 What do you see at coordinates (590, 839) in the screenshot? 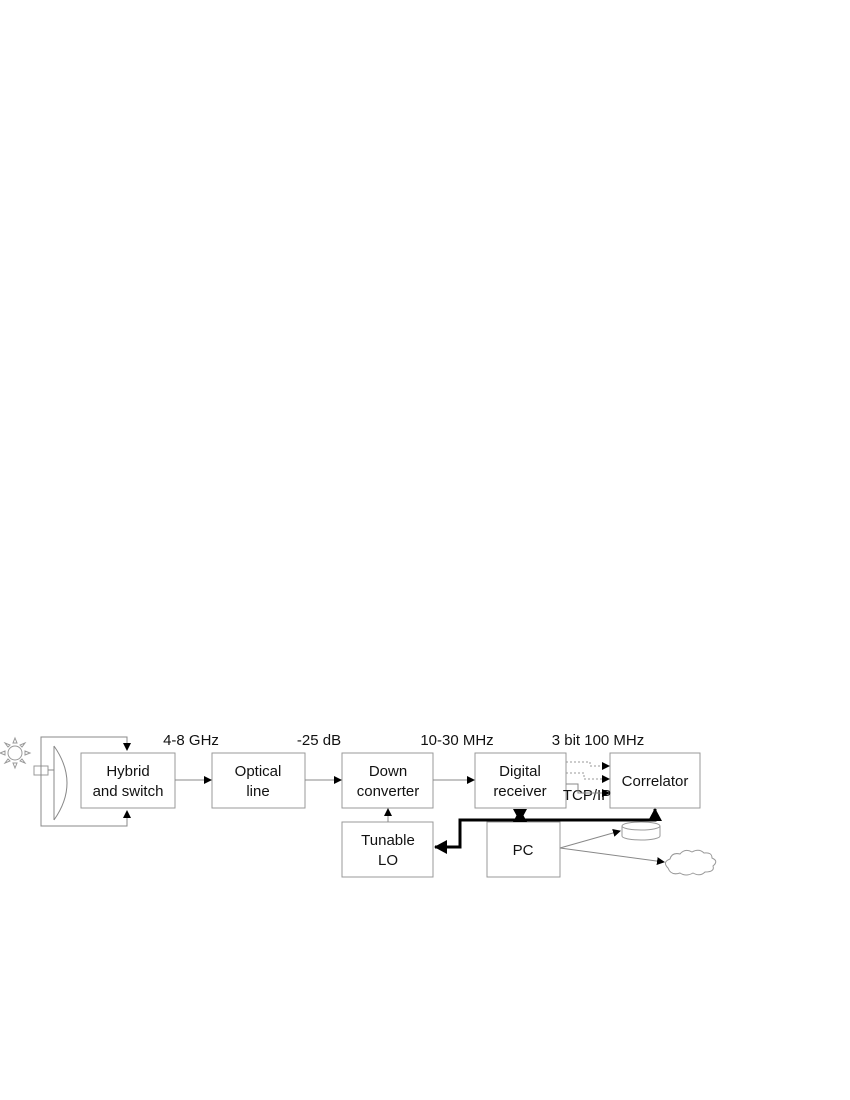
I see `arrow-pc-to-storage` at bounding box center [590, 839].